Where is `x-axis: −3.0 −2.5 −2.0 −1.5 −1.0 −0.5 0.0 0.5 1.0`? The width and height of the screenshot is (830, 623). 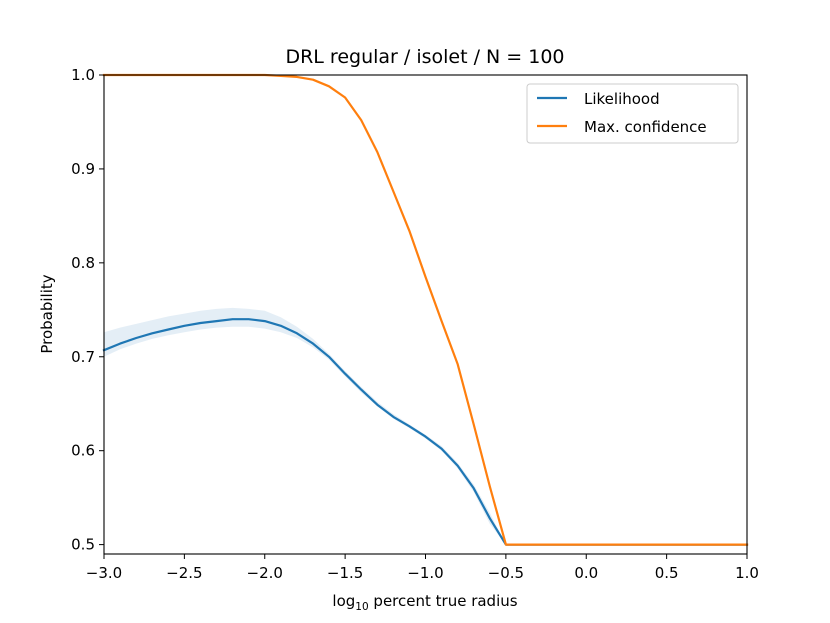
x-axis: −3.0 −2.5 −2.0 −1.5 −1.0 −0.5 0.0 0.5 1.0 is located at coordinates (422, 568).